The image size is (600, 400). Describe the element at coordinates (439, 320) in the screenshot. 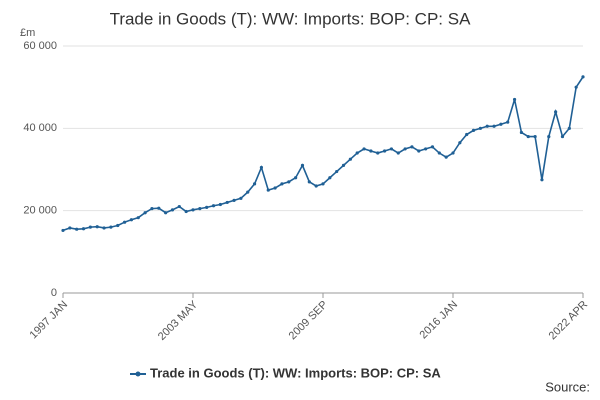

I see `x-tick-label: 2016 JAN` at that location.